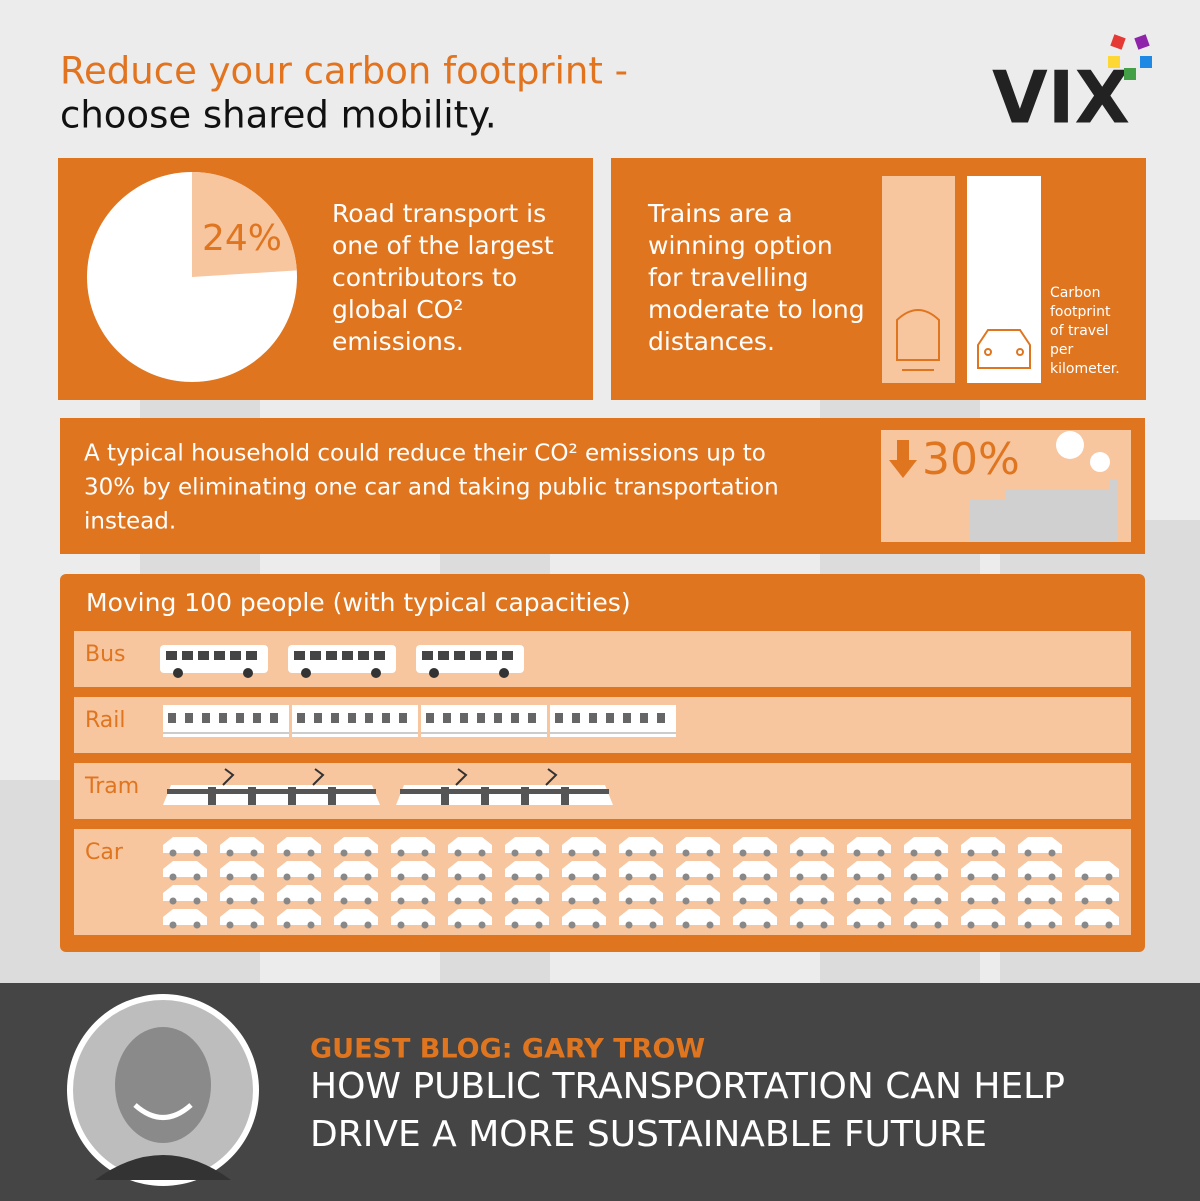 The width and height of the screenshot is (1200, 1201). I want to click on title: choose shared mobility., so click(278, 115).